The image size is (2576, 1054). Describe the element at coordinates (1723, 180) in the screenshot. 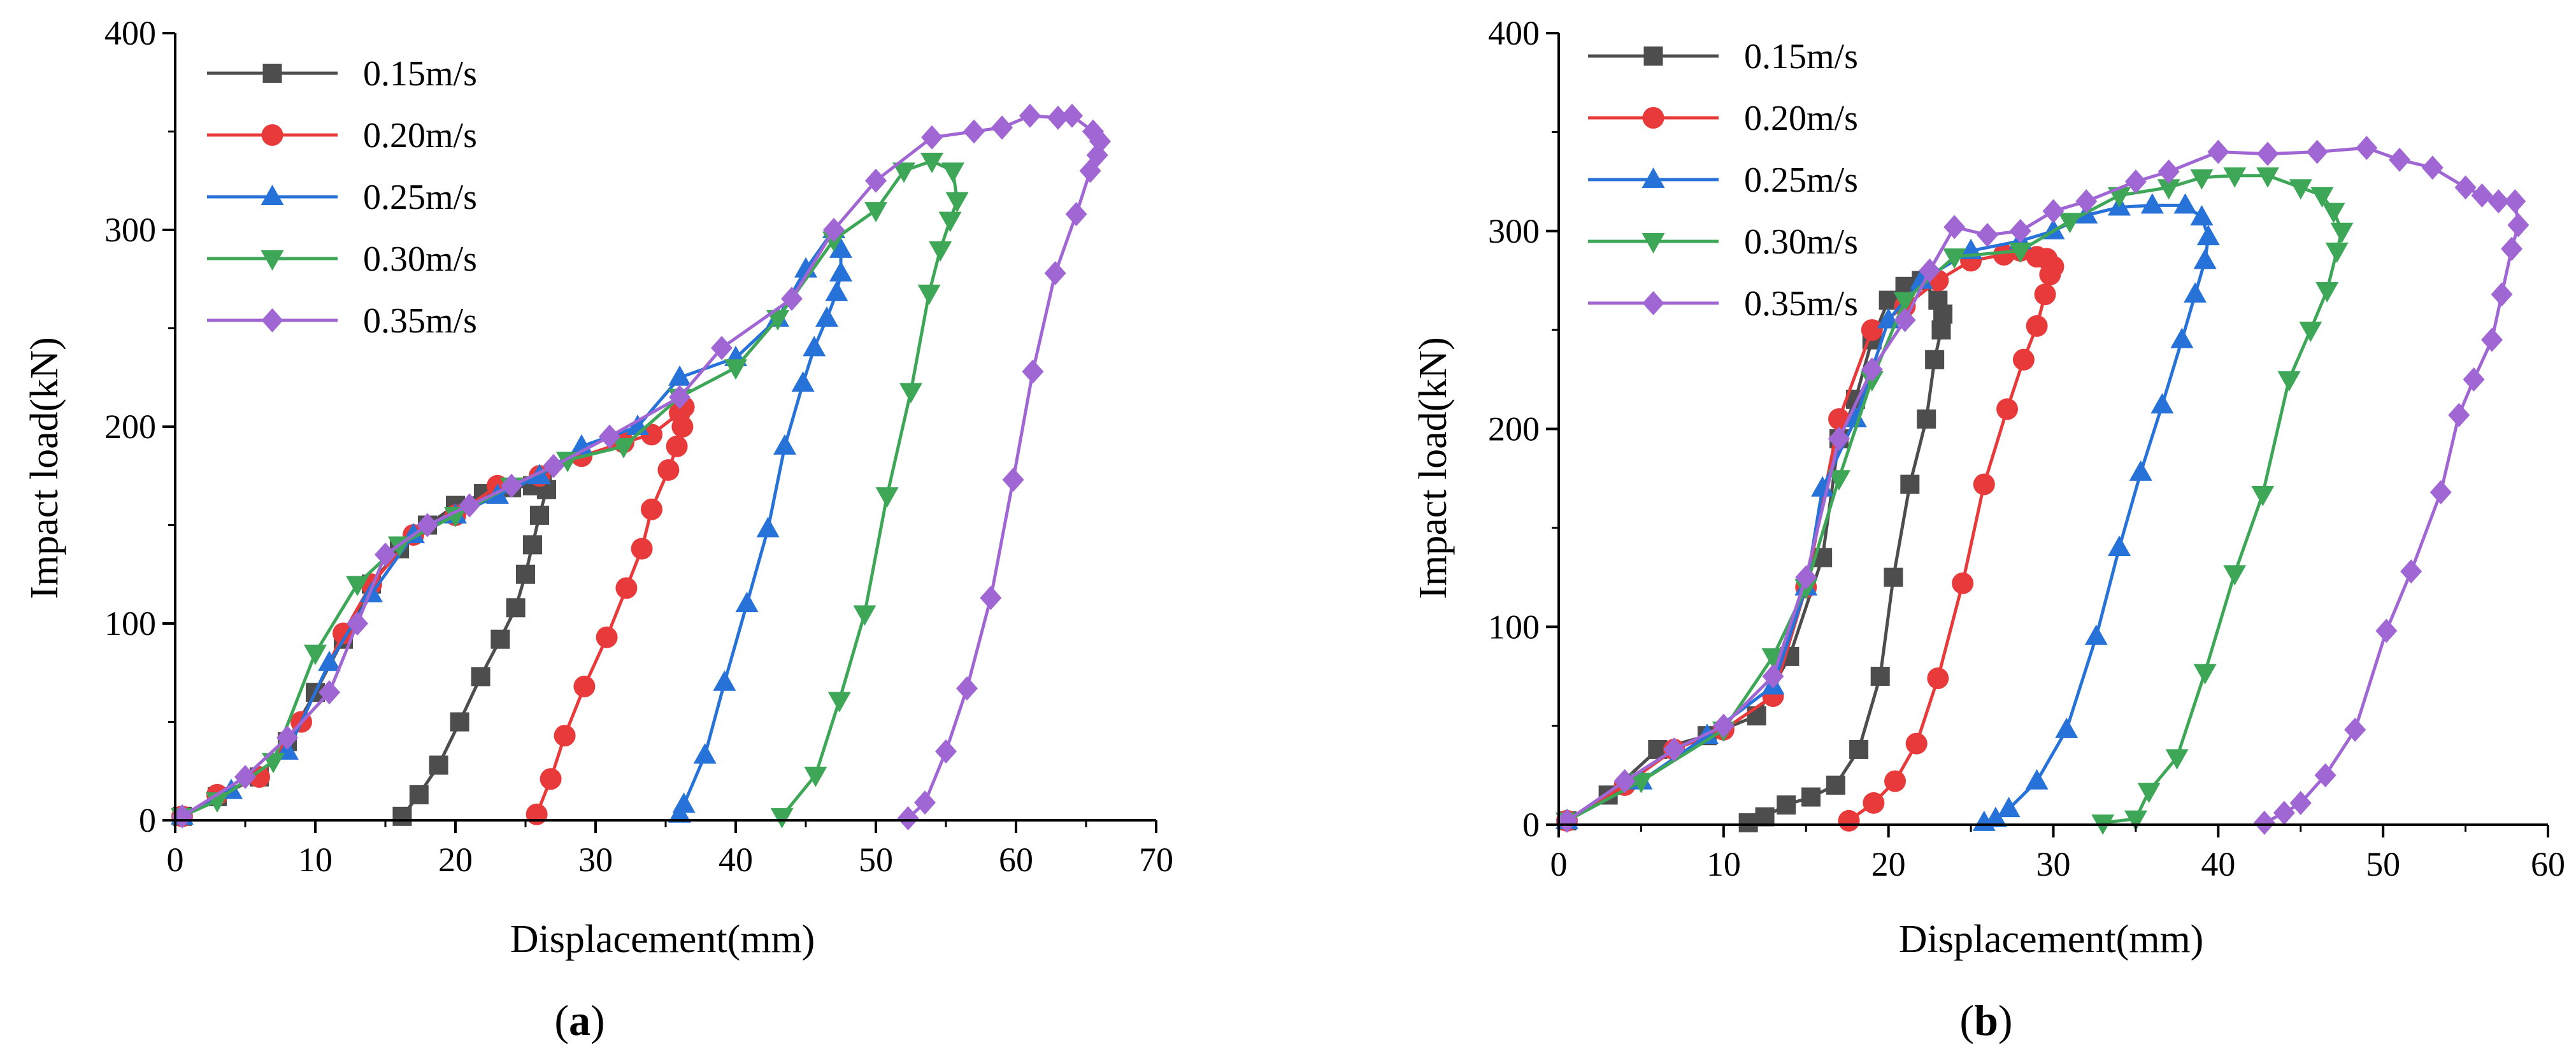

I see `legend-entry-b-2: 0.25m/s` at that location.